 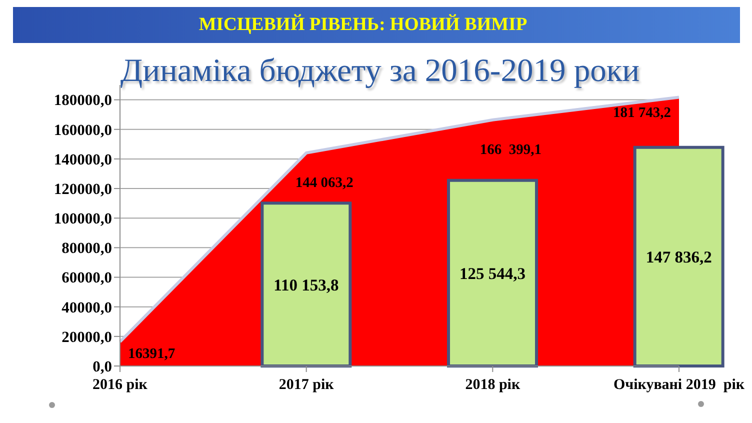 What do you see at coordinates (152, 354) in the screenshot?
I see `data-label: 16391,7` at bounding box center [152, 354].